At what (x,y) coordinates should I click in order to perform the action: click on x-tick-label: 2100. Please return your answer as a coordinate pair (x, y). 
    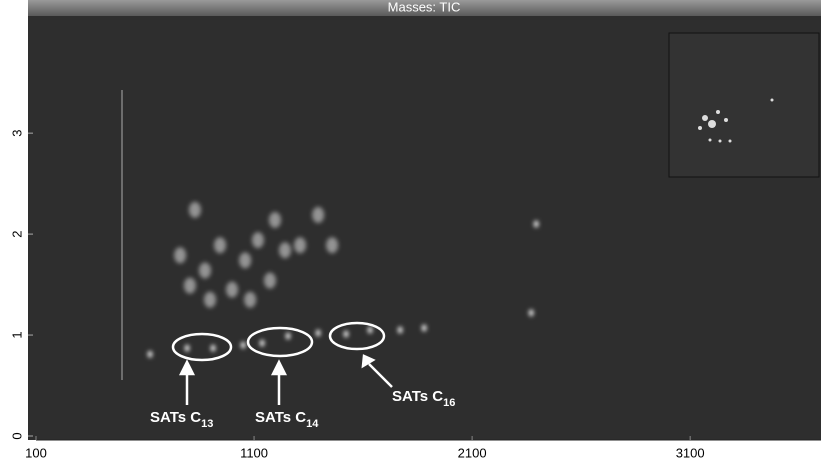
    Looking at the image, I should click on (472, 452).